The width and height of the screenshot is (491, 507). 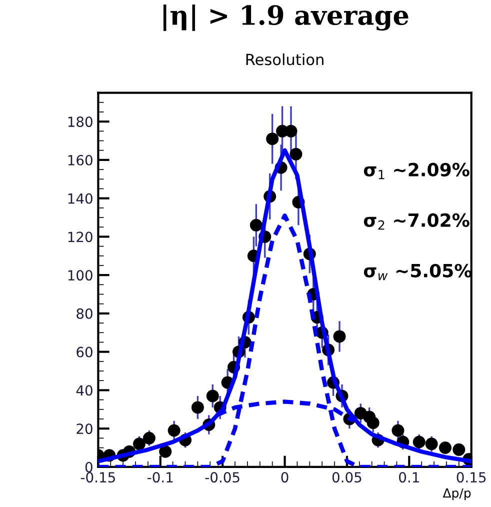 What do you see at coordinates (409, 477) in the screenshot?
I see `x-tick-label: 0.1` at bounding box center [409, 477].